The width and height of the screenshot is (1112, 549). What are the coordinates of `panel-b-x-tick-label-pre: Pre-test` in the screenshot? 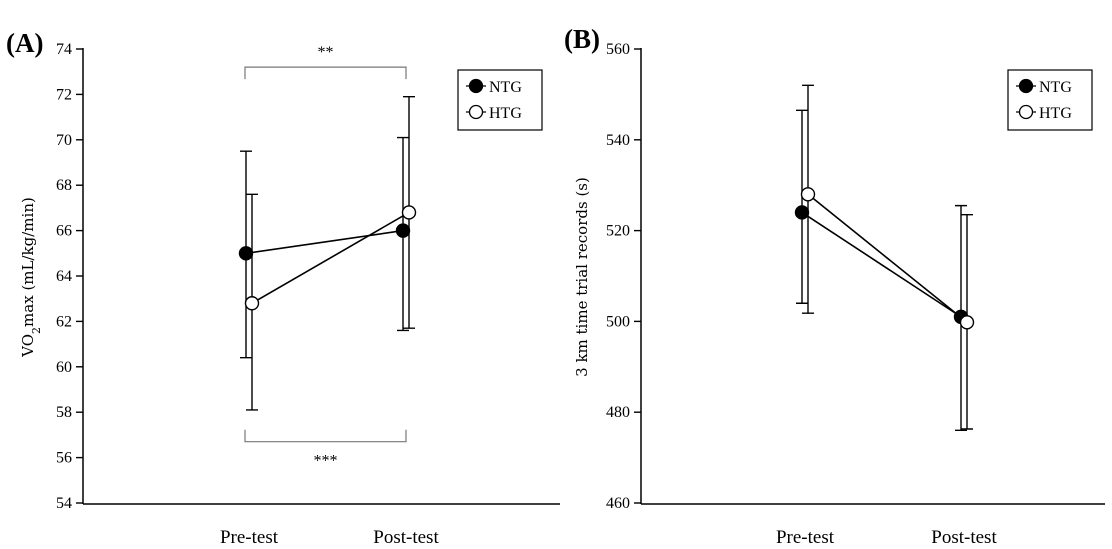 It's located at (805, 537).